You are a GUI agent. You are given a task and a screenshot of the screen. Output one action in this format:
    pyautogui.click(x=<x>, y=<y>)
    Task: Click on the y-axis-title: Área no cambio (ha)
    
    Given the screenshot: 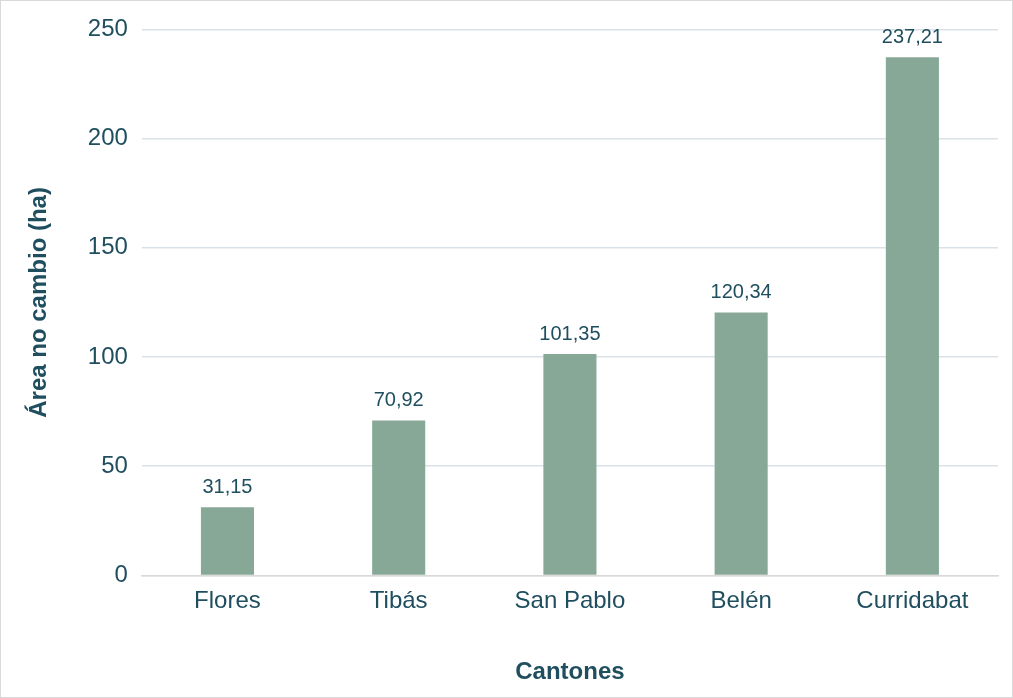 What is the action you would take?
    pyautogui.click(x=38, y=302)
    